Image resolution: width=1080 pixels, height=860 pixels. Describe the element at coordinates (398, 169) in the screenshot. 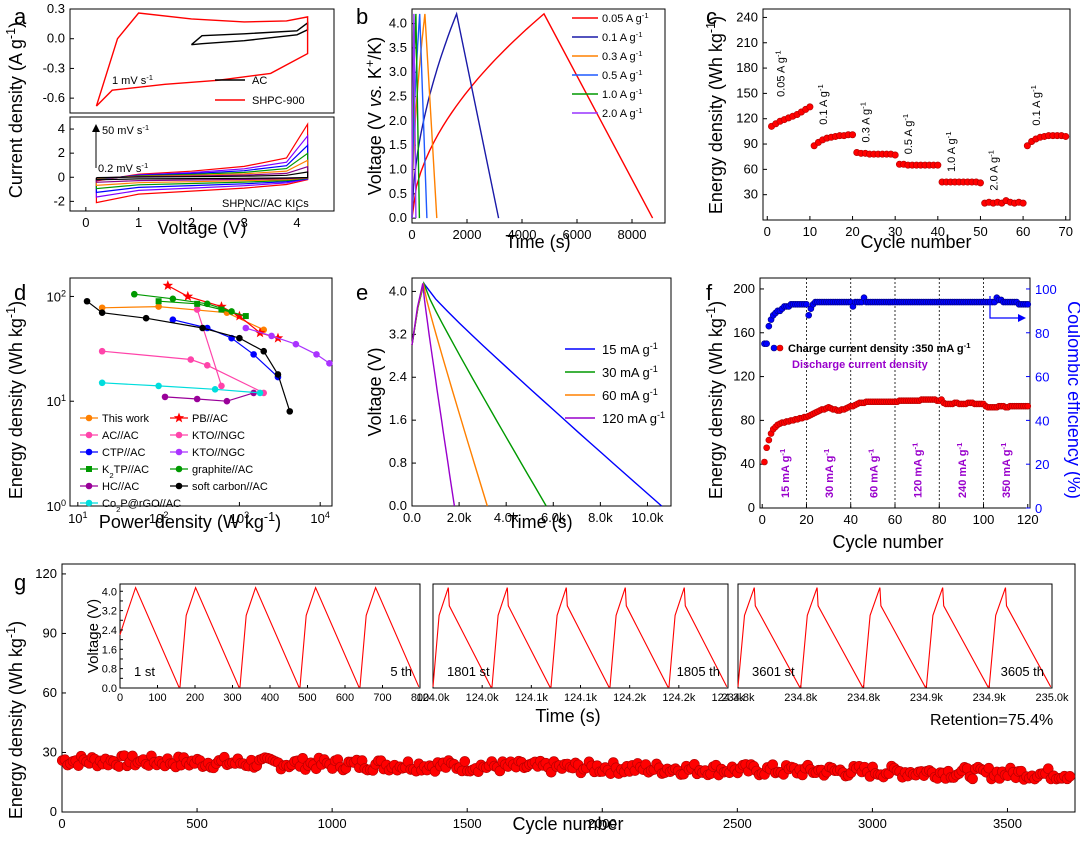

I see `panel-b-ytick-label: 1.0` at that location.